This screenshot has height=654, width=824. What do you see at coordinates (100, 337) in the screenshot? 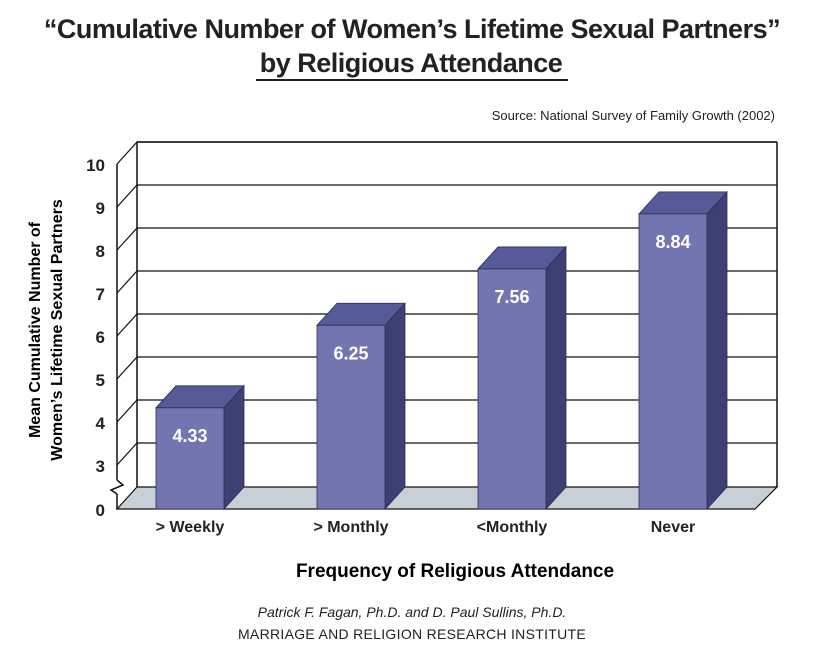
I see `y-tick-label: 6` at bounding box center [100, 337].